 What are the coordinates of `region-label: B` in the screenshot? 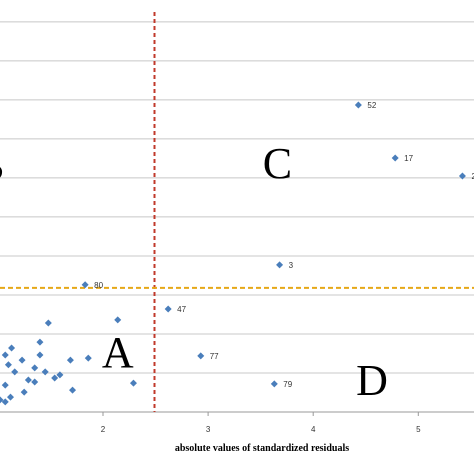 It's located at (2, 165).